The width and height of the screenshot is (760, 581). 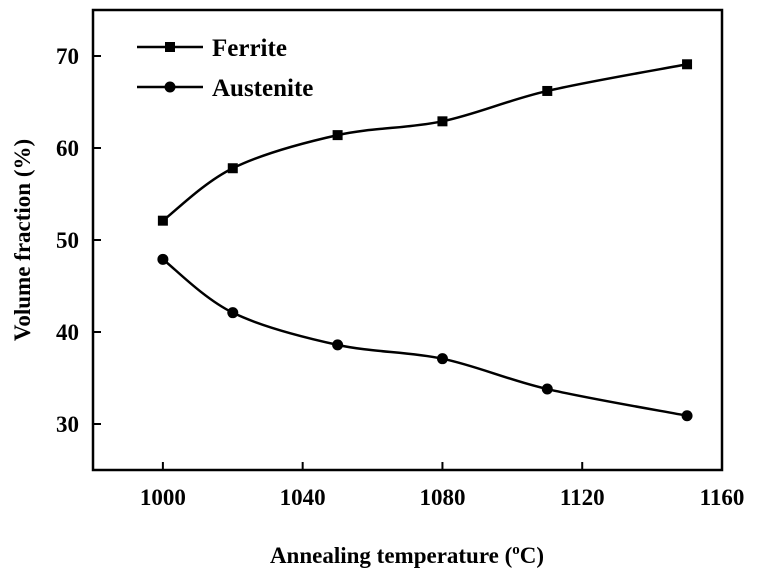 What do you see at coordinates (22, 240) in the screenshot?
I see `y-axis-label: Volume fraction (%)` at bounding box center [22, 240].